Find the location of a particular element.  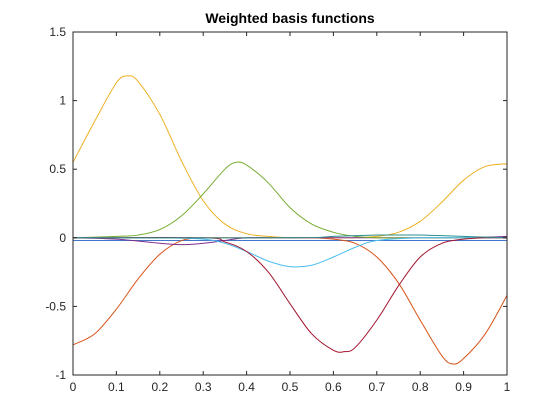

y-tick-label: 0 is located at coordinates (62, 238).